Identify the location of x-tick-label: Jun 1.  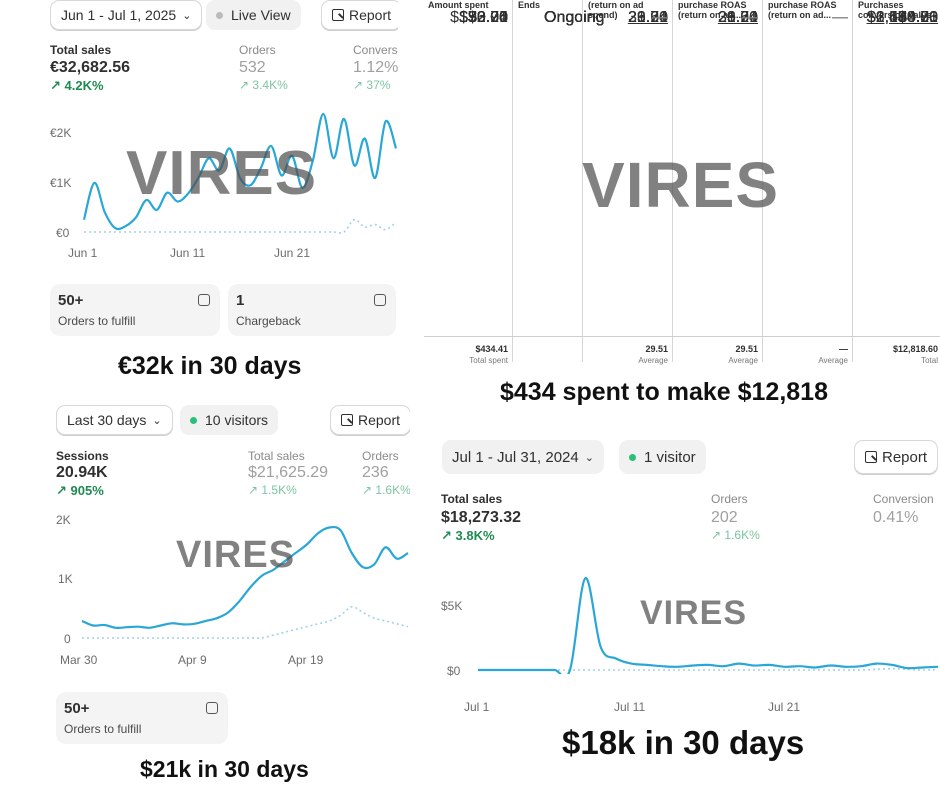
(83, 253).